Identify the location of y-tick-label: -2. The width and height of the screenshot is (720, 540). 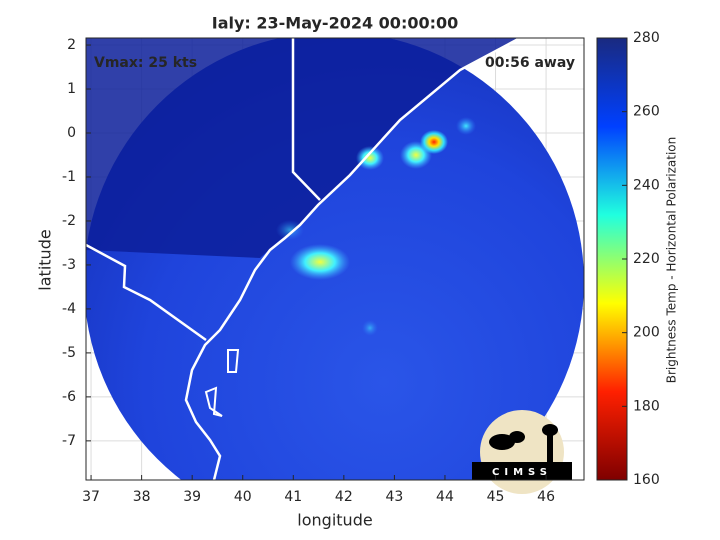
(69, 221).